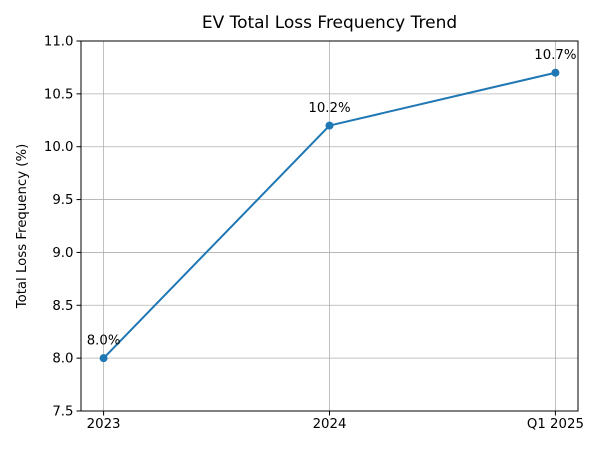  Describe the element at coordinates (22, 227) in the screenshot. I see `y-axis-label: Total Loss Frequency (%)` at that location.